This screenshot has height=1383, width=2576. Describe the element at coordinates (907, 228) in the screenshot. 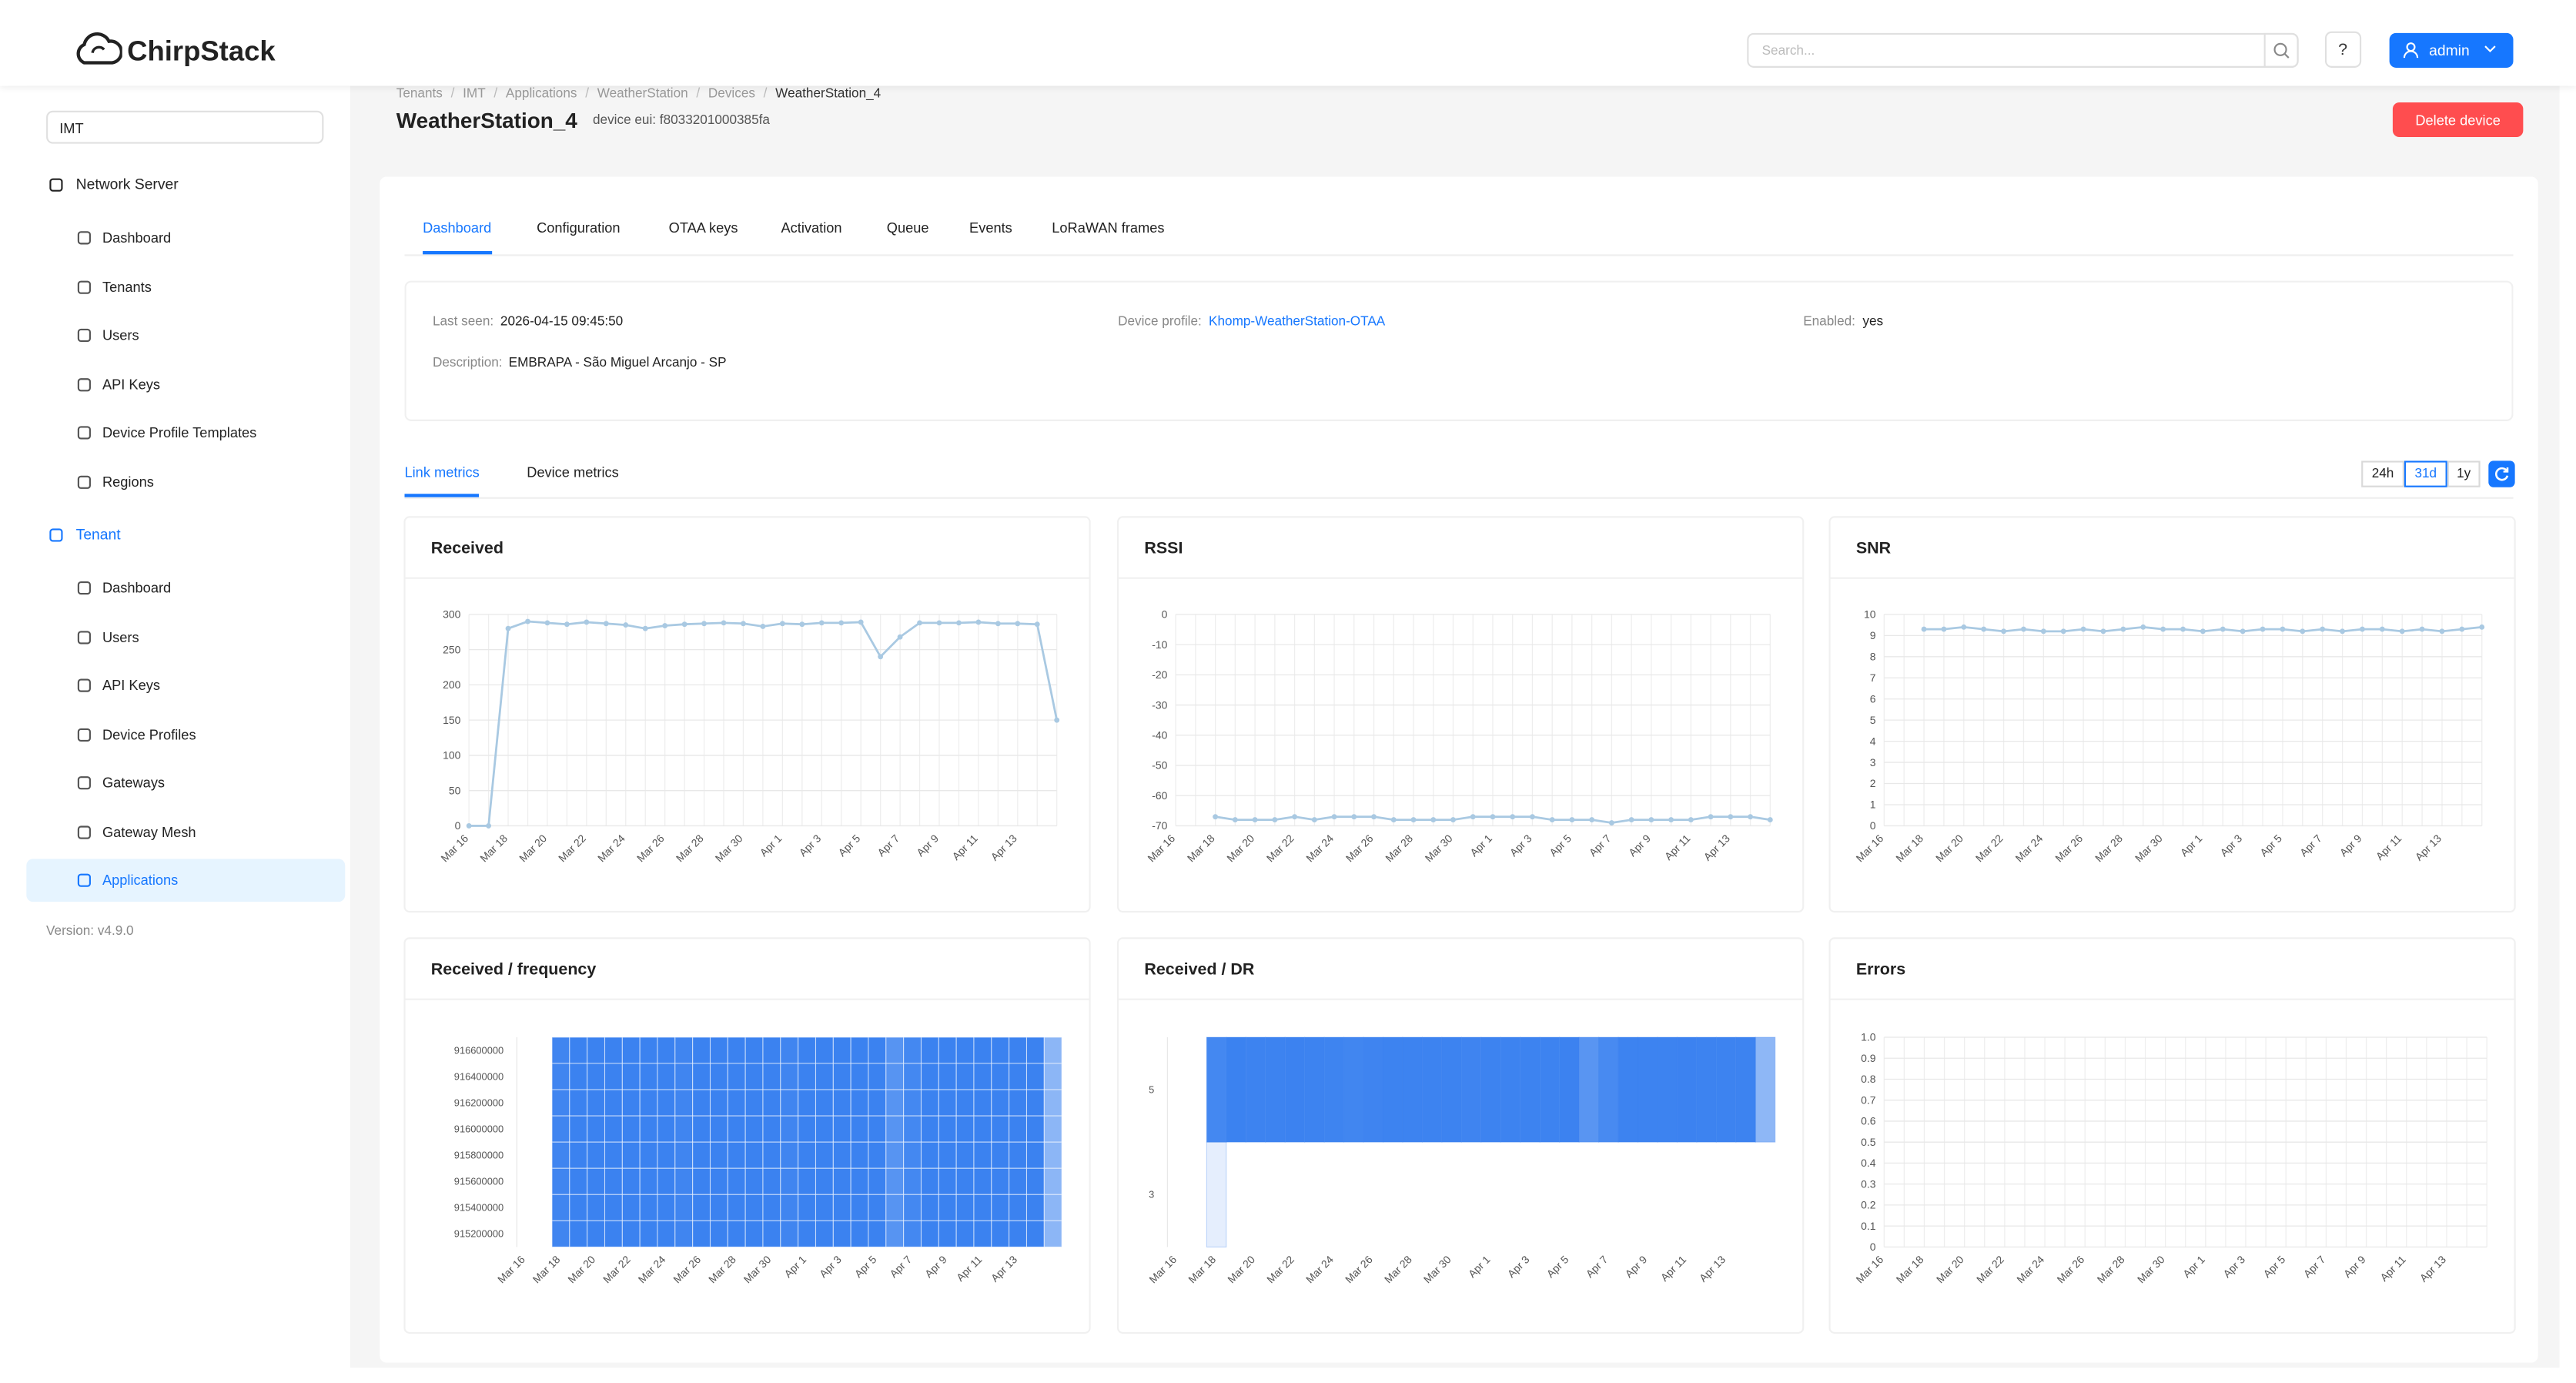

I see `tab: Queue` at that location.